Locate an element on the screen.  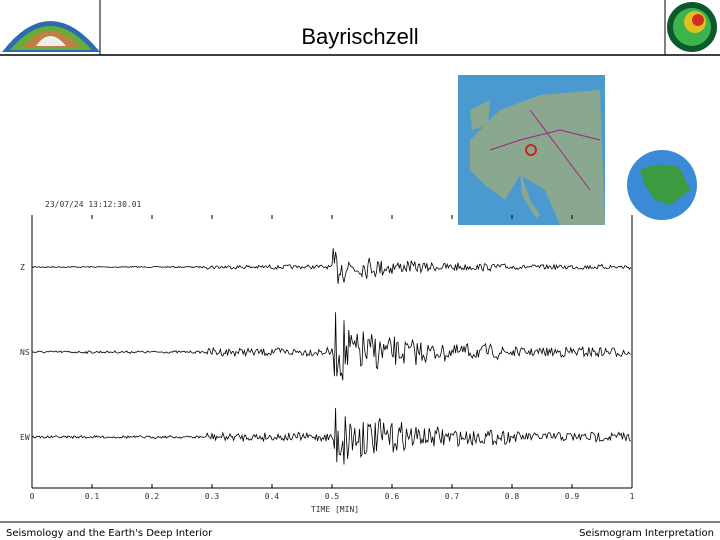
x-tick-label: 0.2 is located at coordinates (152, 496).